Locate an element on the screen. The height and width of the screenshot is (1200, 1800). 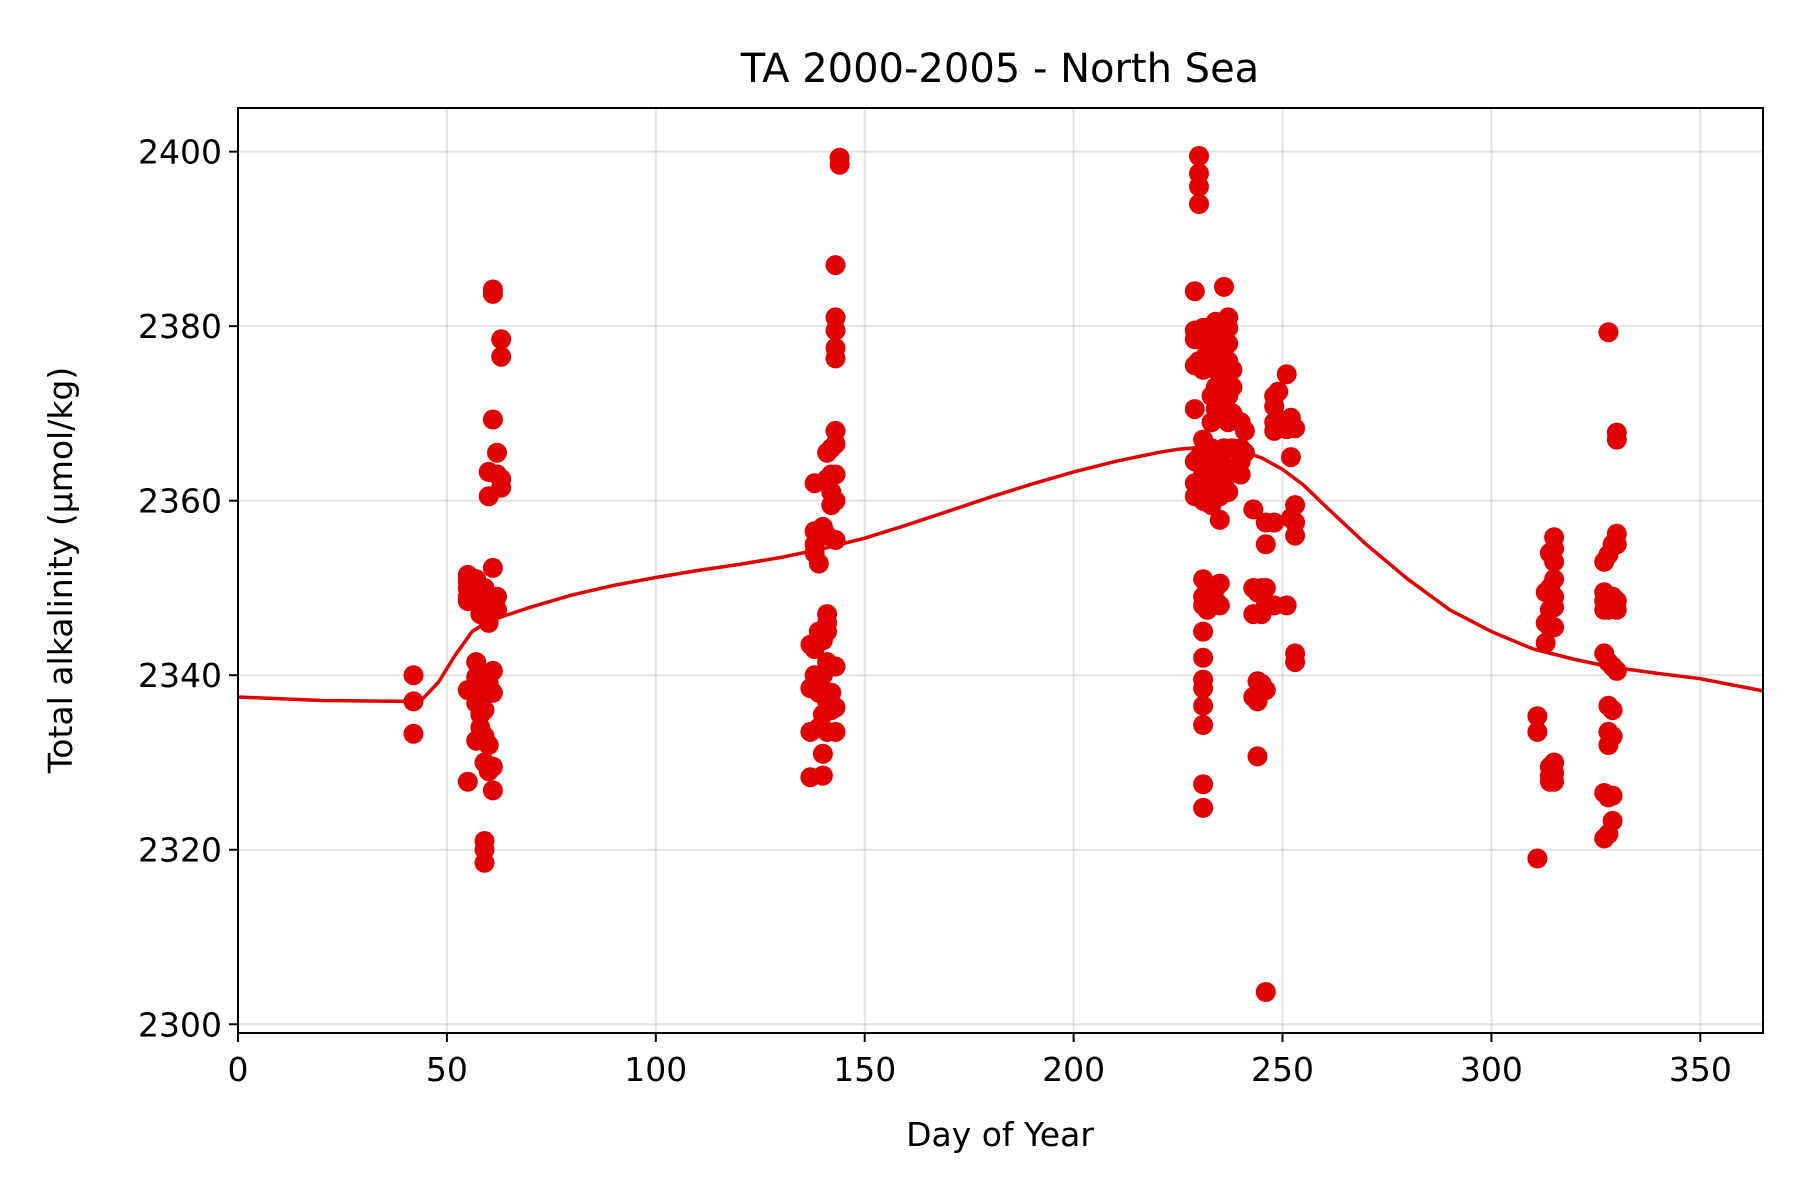
x-tick-label: 50 is located at coordinates (447, 1069).